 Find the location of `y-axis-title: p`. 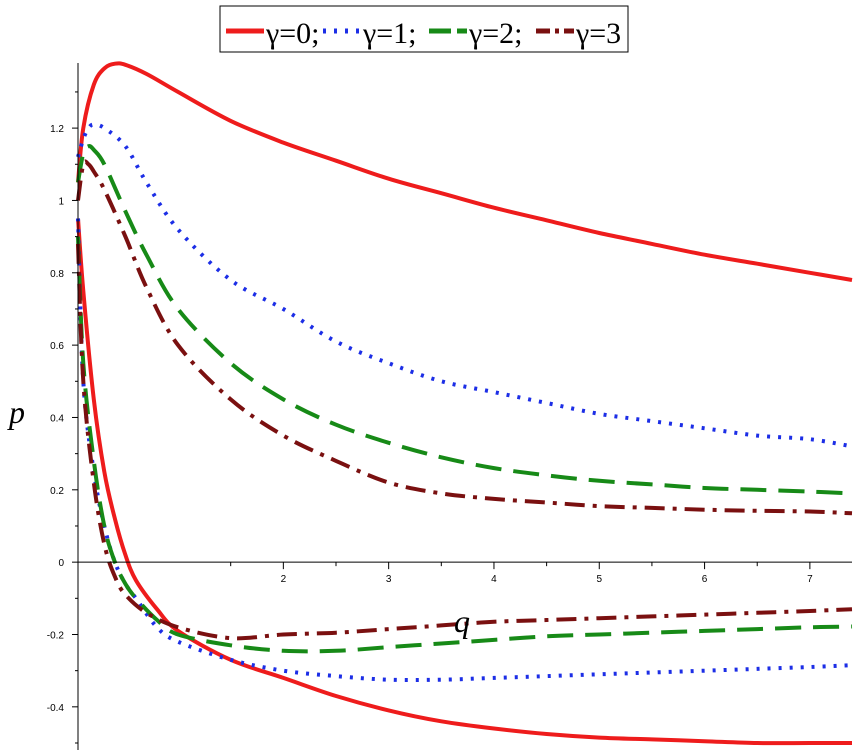

y-axis-title: p is located at coordinates (16, 412).